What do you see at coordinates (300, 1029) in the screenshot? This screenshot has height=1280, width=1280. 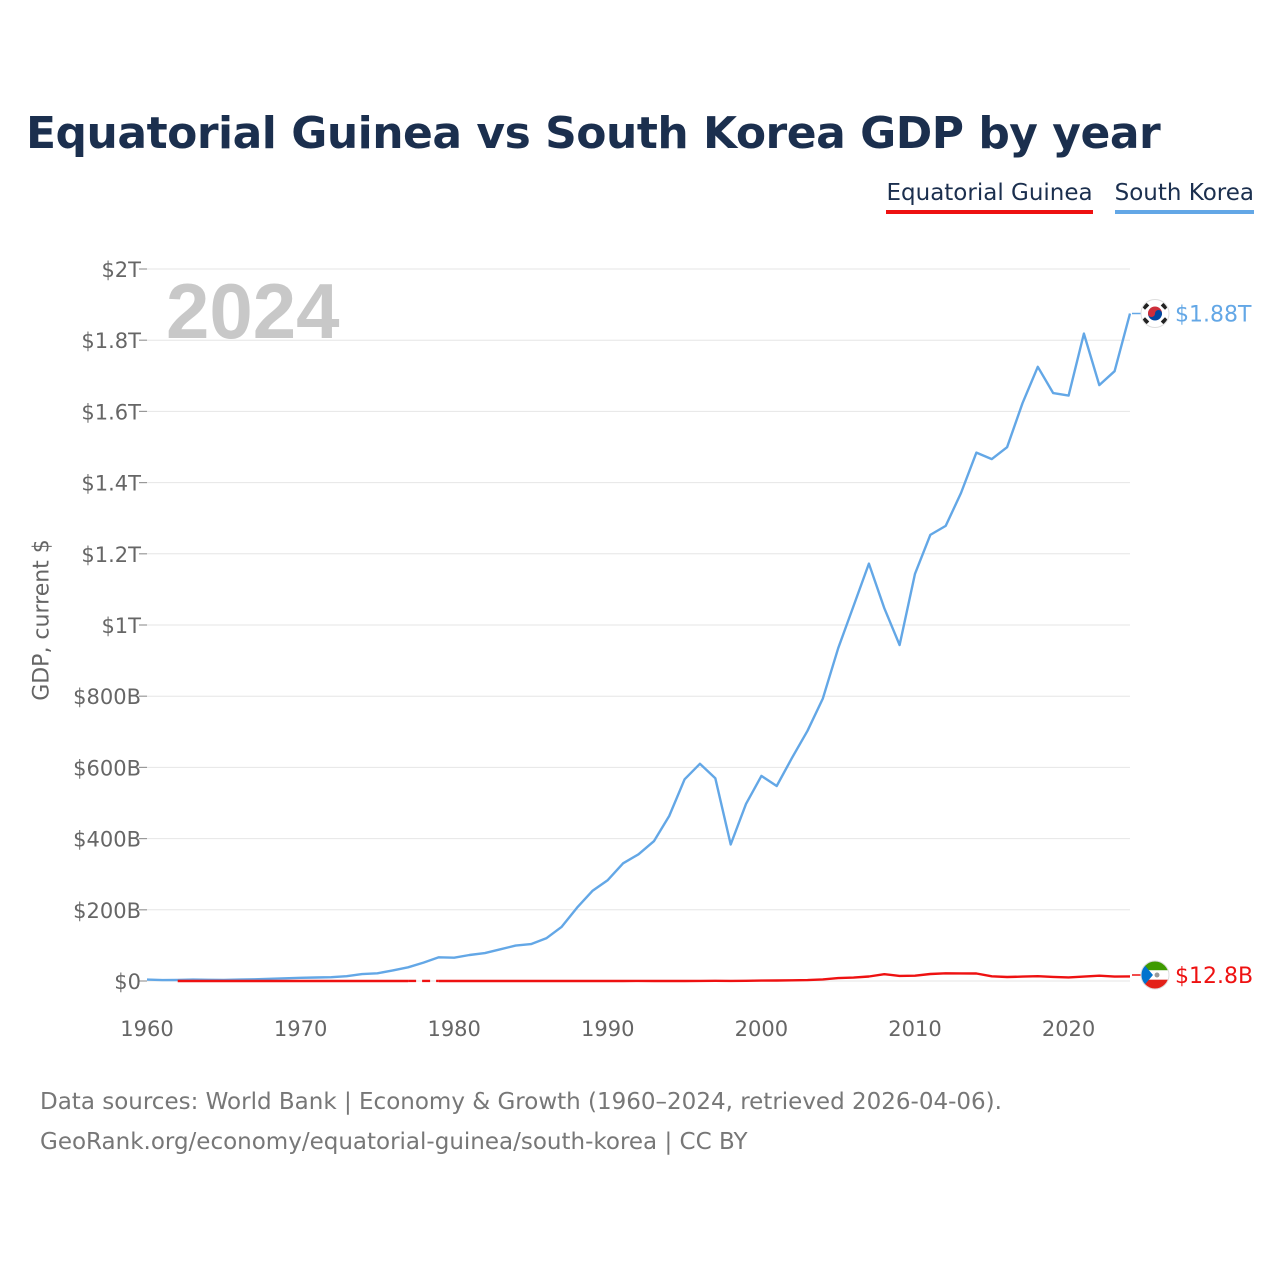 I see `x-tick-label: 1970` at bounding box center [300, 1029].